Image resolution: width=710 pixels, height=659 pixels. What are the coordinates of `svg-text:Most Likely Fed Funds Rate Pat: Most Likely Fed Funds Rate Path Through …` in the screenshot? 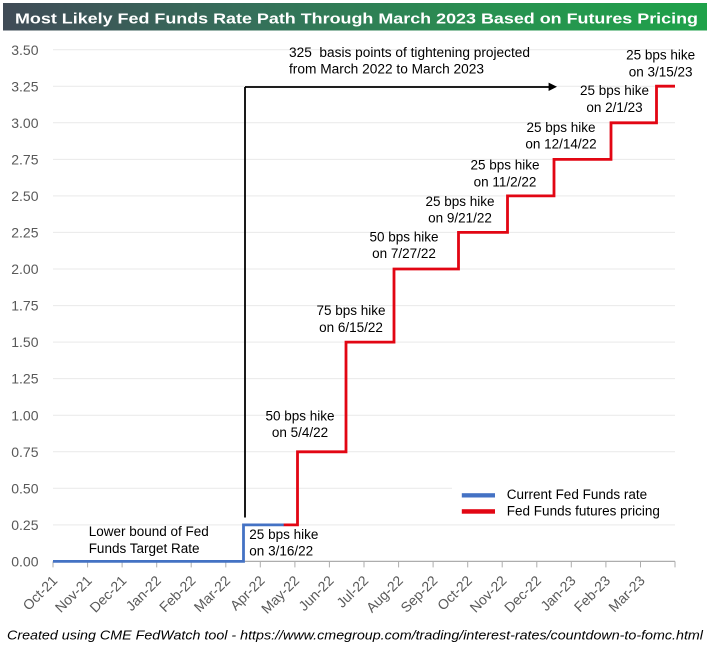 It's located at (356, 18).